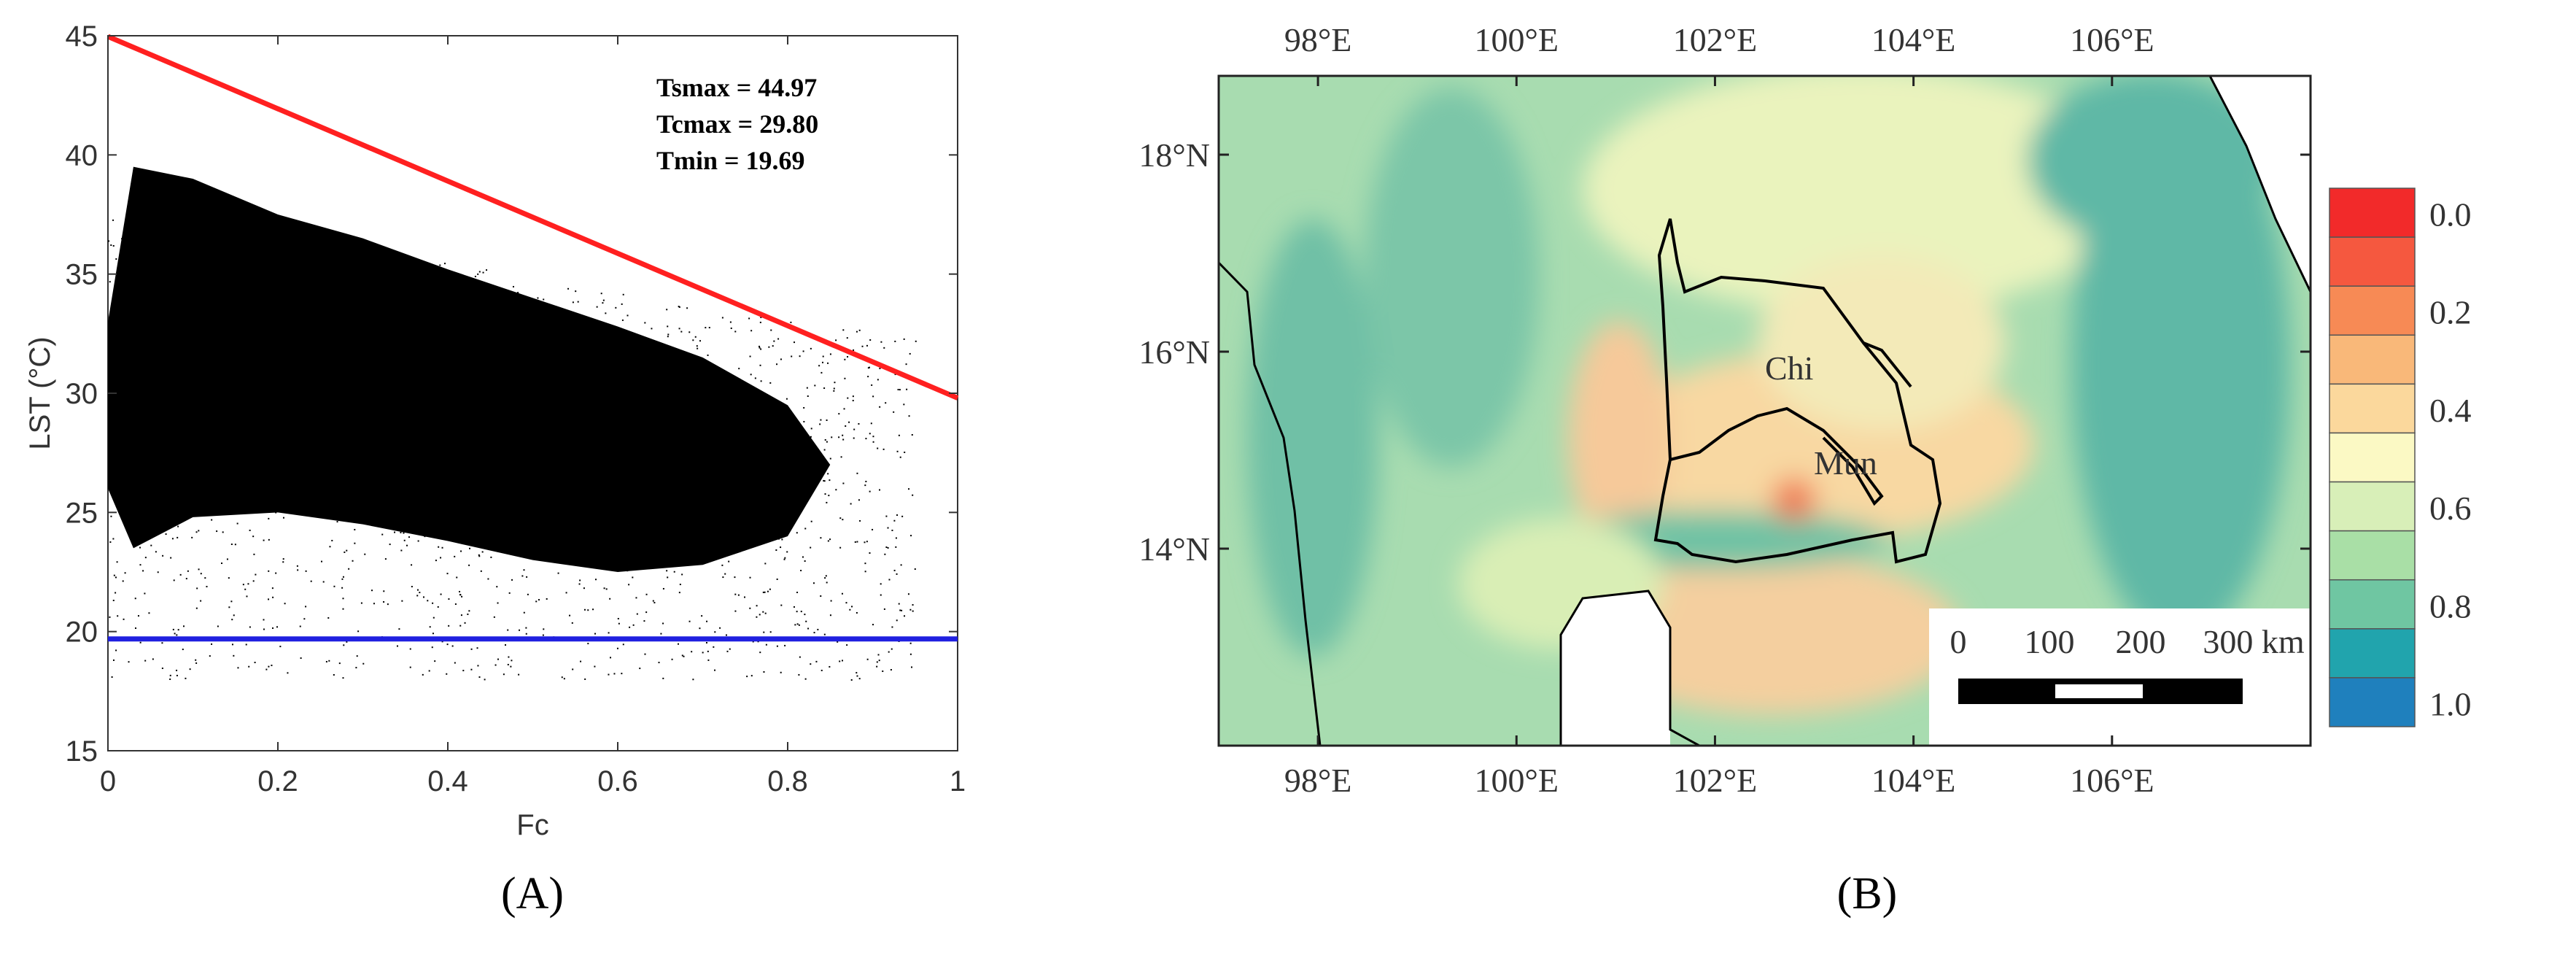 The height and width of the screenshot is (974, 2576). What do you see at coordinates (447, 781) in the screenshot?
I see `x-tick-label: 0.4` at bounding box center [447, 781].